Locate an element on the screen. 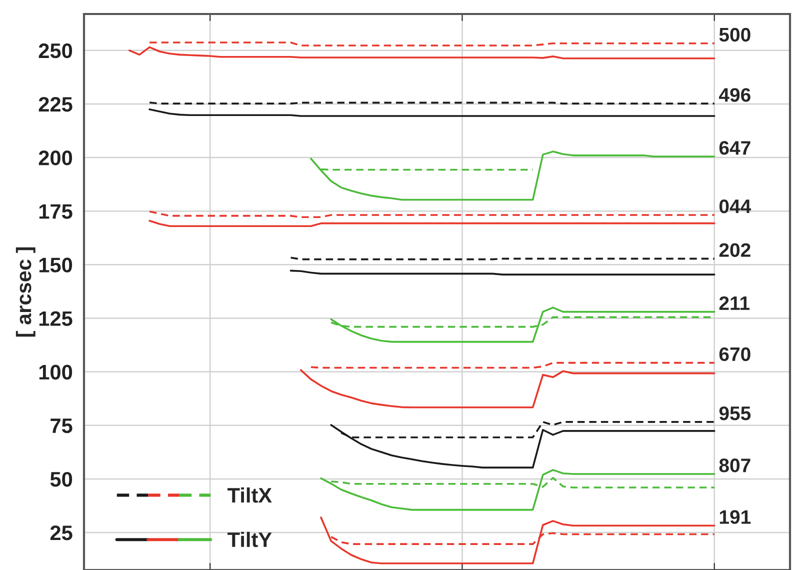 The width and height of the screenshot is (792, 570). annotation: 496 is located at coordinates (734, 95).